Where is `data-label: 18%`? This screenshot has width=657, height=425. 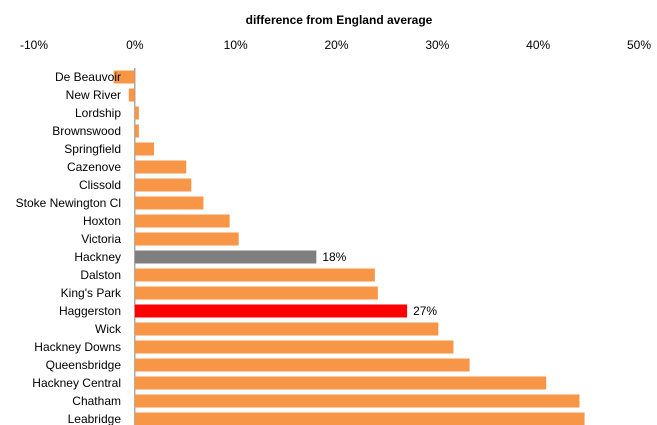
data-label: 18% is located at coordinates (334, 257).